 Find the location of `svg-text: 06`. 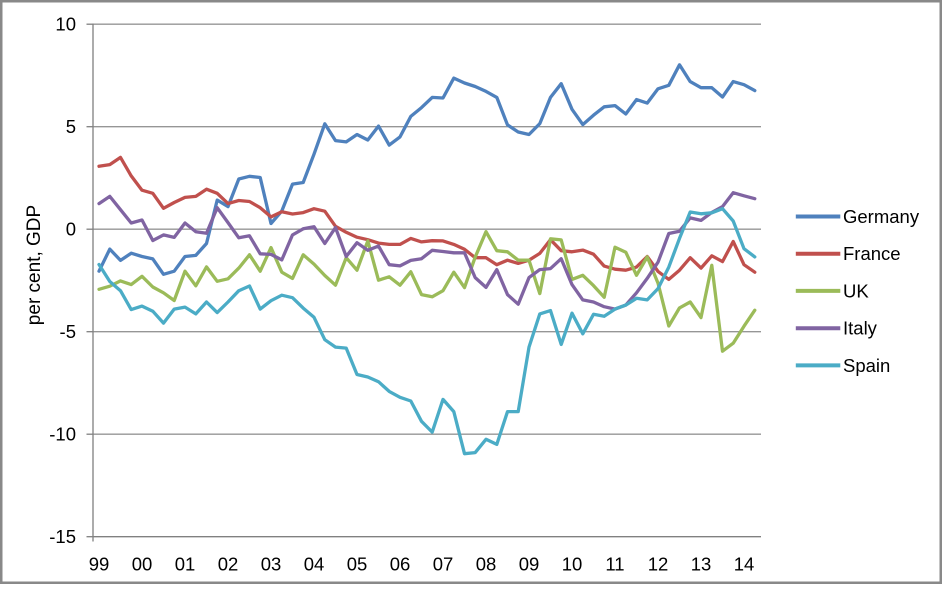

svg-text: 06 is located at coordinates (400, 564).